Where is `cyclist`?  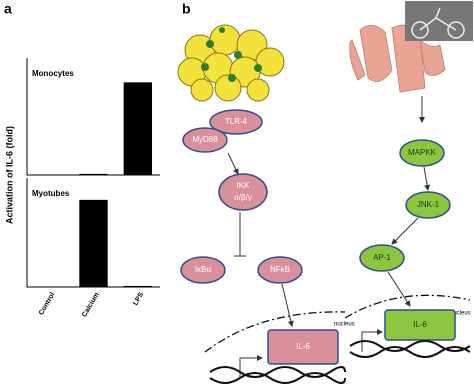
cyclist is located at coordinates (438, 23).